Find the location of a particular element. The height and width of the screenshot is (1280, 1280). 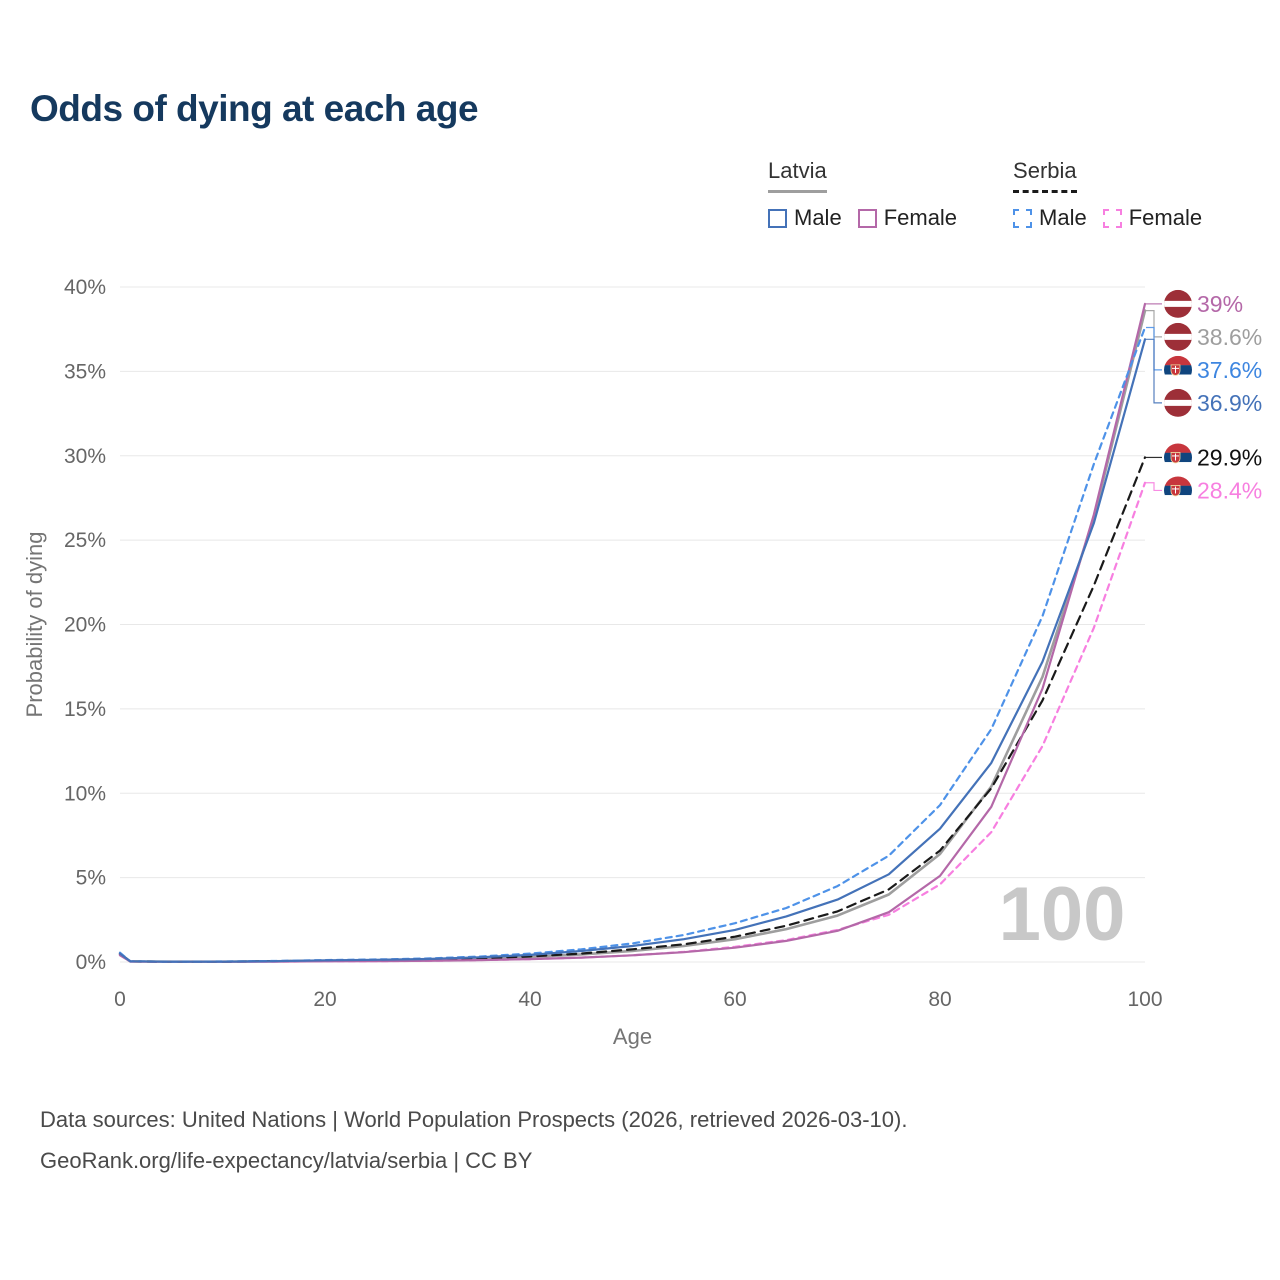

x-tick-label: 40 is located at coordinates (529, 999).